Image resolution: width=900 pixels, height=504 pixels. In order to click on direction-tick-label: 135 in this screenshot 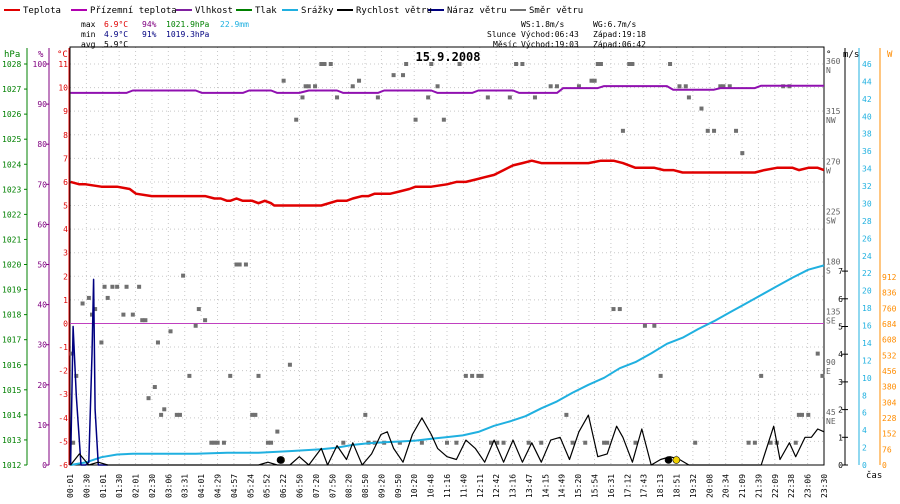, I will do `click(833, 312)`.